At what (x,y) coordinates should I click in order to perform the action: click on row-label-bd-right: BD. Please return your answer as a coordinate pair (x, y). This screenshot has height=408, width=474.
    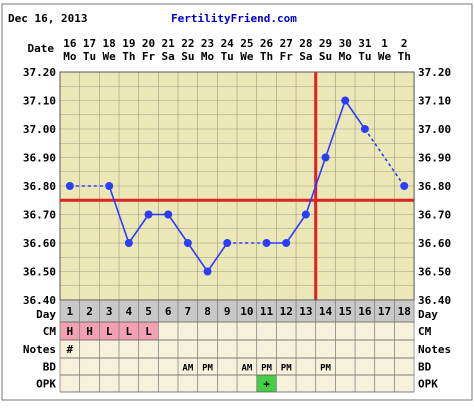
    Looking at the image, I should click on (425, 367).